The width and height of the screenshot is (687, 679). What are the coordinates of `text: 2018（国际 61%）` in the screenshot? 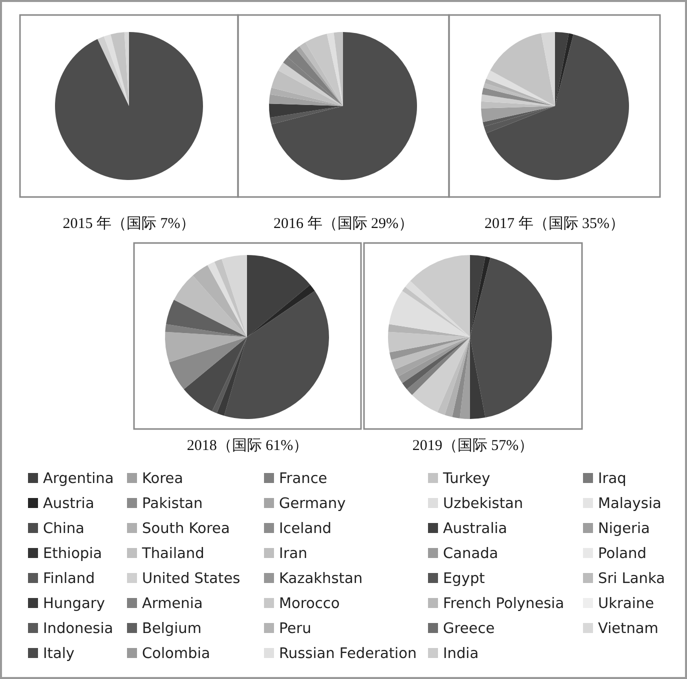 It's located at (247, 446).